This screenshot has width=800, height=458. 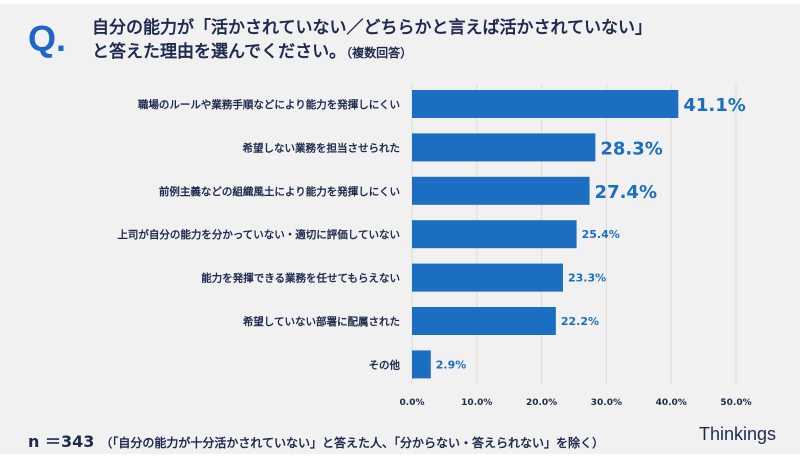 I want to click on x-tick-label: 10.0%, so click(x=476, y=403).